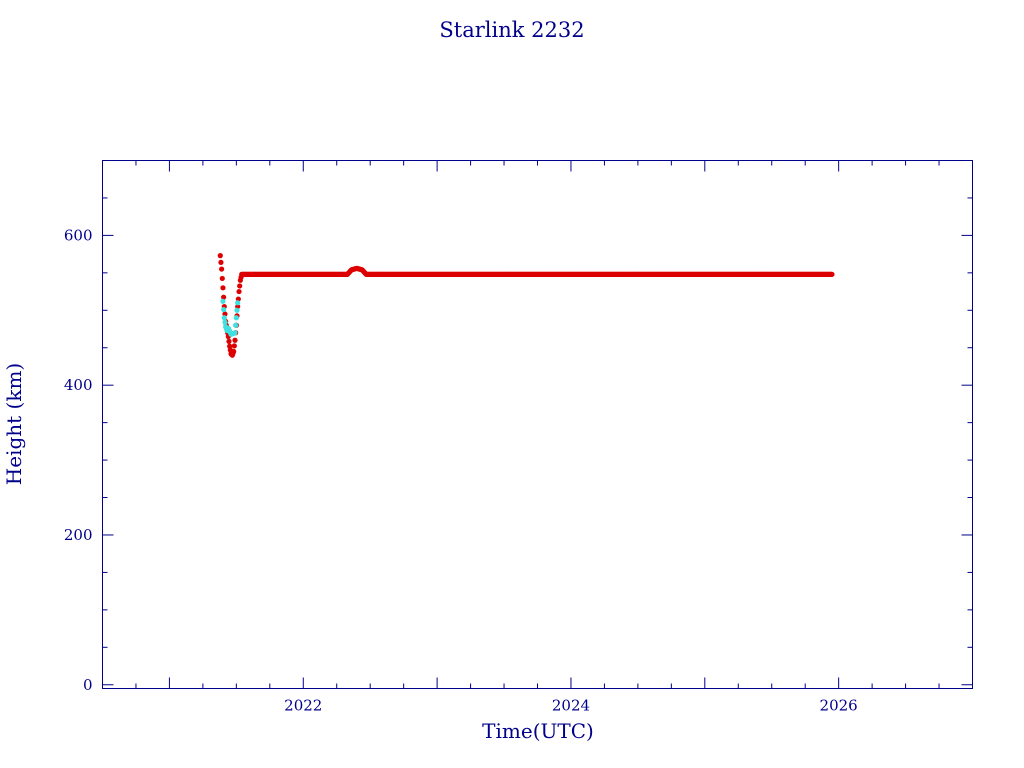 Image resolution: width=1024 pixels, height=768 pixels. What do you see at coordinates (88, 685) in the screenshot?
I see `y-tick-label: 0` at bounding box center [88, 685].